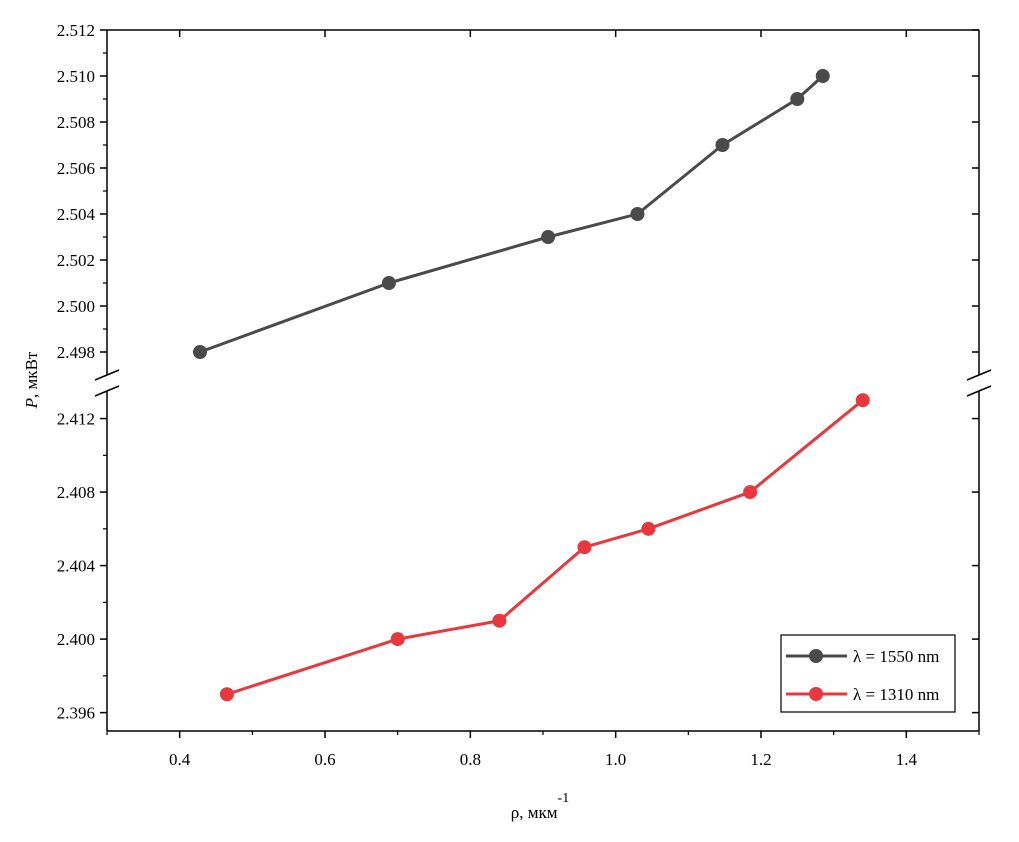 This screenshot has height=842, width=1019. I want to click on x-tick-label: 0.6, so click(324, 759).